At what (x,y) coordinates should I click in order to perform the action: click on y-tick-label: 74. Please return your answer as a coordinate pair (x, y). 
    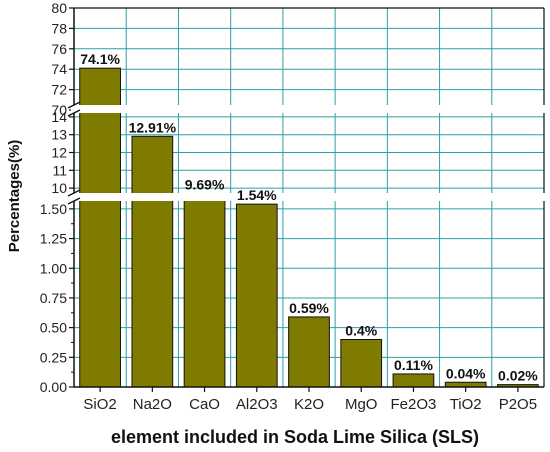
    Looking at the image, I should click on (59, 69).